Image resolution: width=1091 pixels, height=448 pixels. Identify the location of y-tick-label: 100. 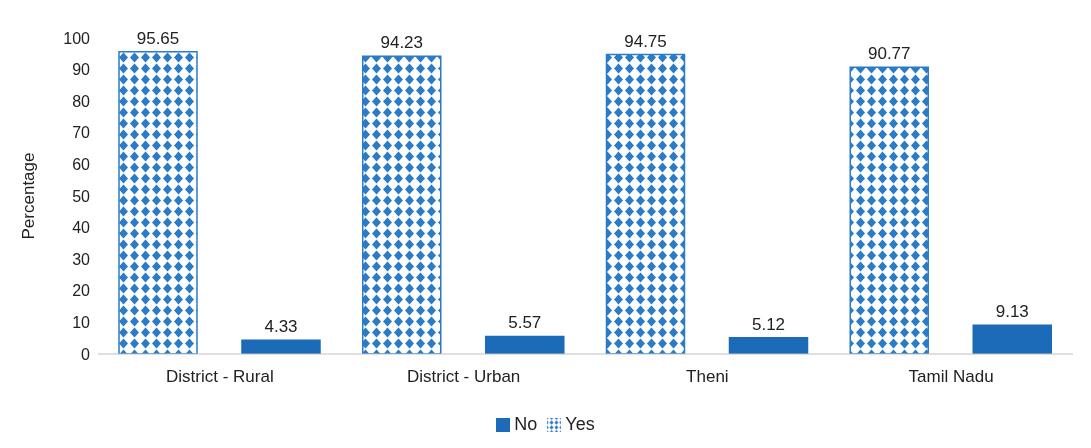
(77, 38).